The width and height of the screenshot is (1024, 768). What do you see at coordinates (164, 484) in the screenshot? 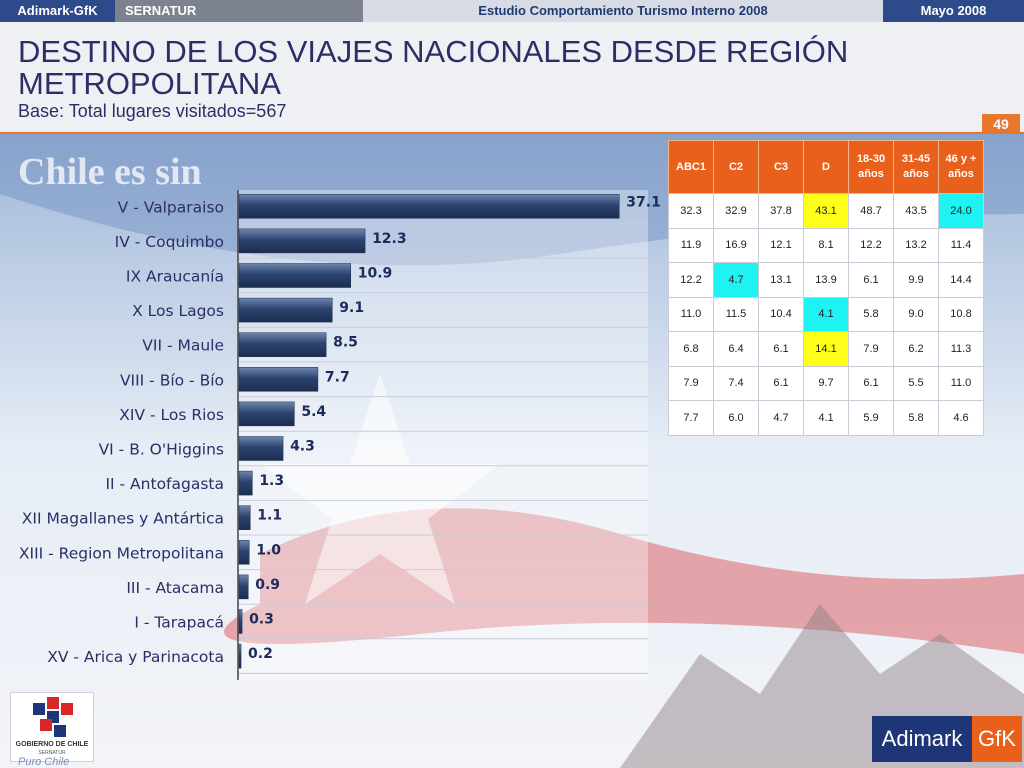
I see `category-label: II - Antofagasta` at bounding box center [164, 484].